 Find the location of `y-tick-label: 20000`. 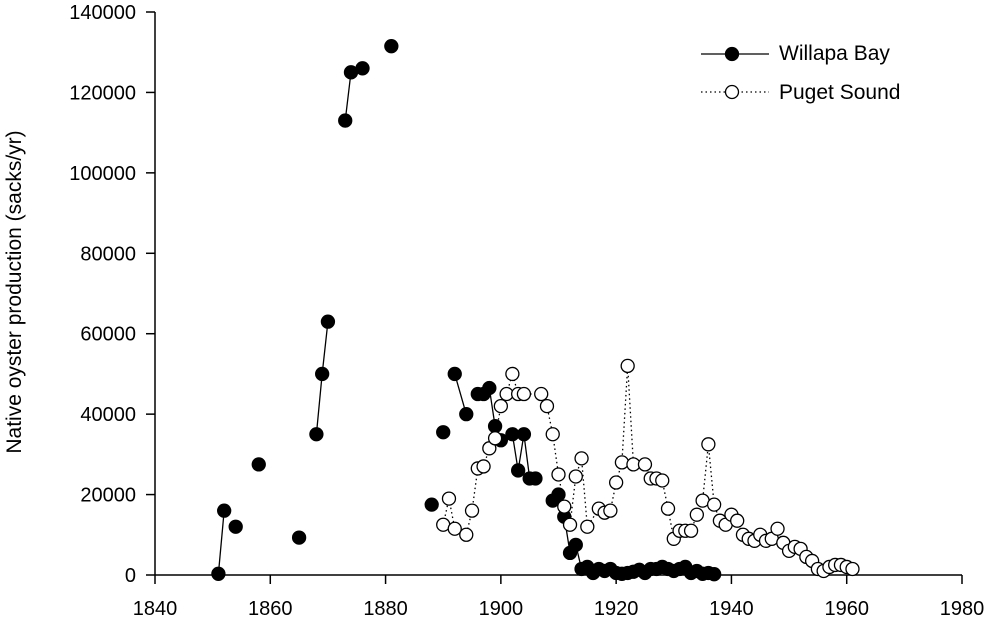

y-tick-label: 20000 is located at coordinates (108, 496).